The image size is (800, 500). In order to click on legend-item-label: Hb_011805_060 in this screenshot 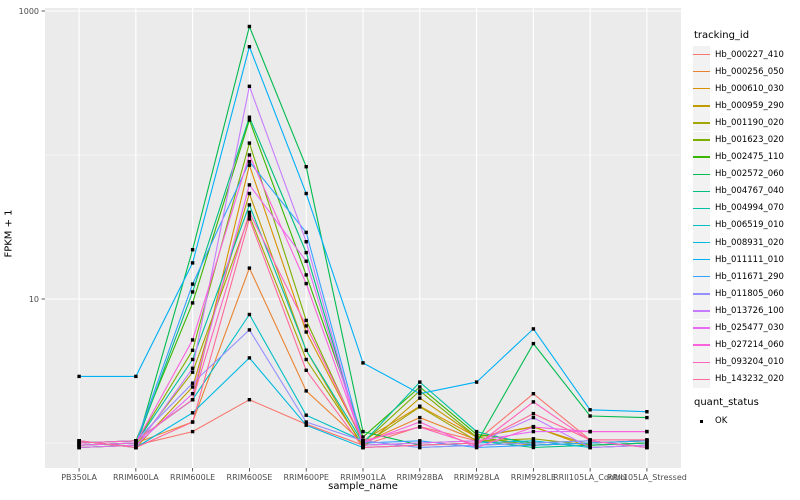, I will do `click(749, 293)`.